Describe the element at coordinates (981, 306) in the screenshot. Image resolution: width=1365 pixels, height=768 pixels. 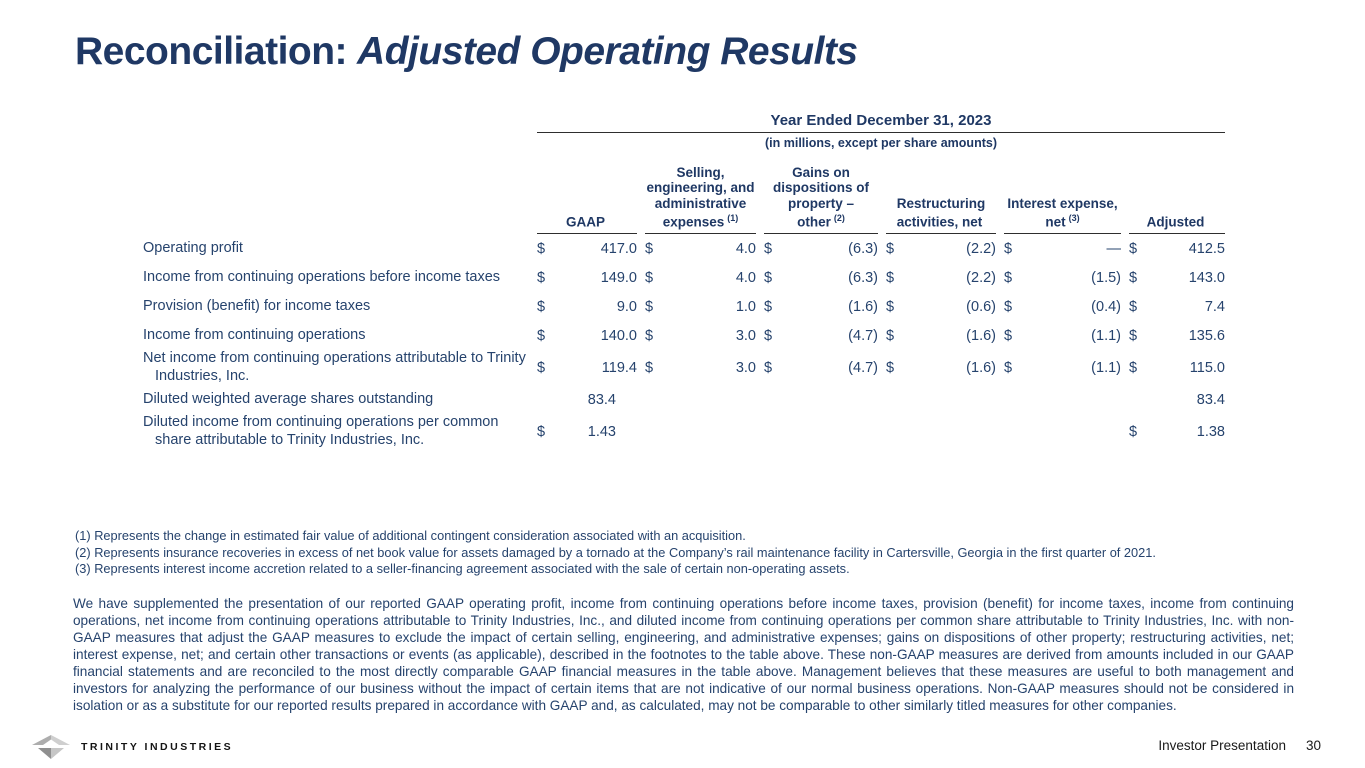
I see `cell-value: (0.6)` at that location.